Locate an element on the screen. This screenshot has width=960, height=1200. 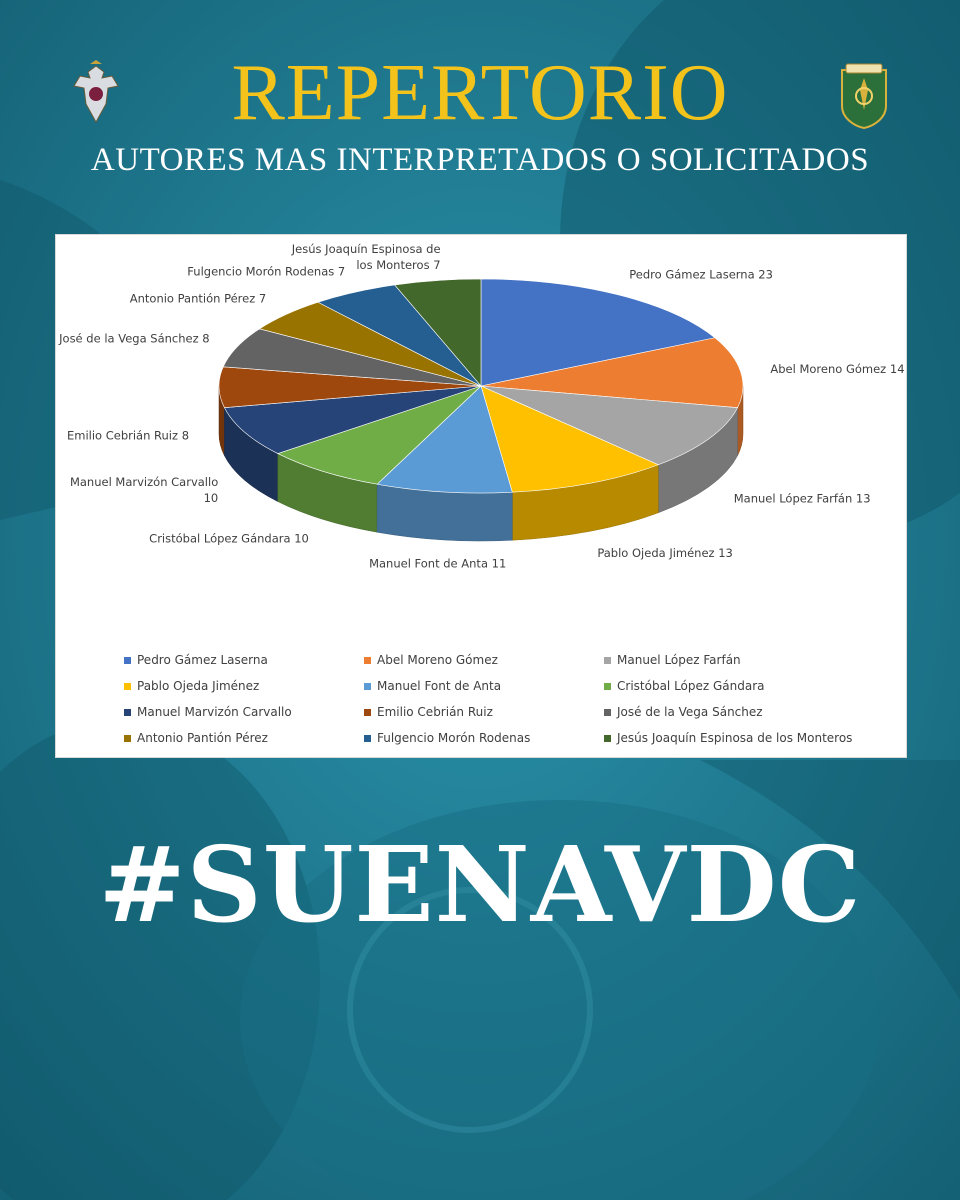
pie-slice-abel-moreno-gomez is located at coordinates (612, 372).